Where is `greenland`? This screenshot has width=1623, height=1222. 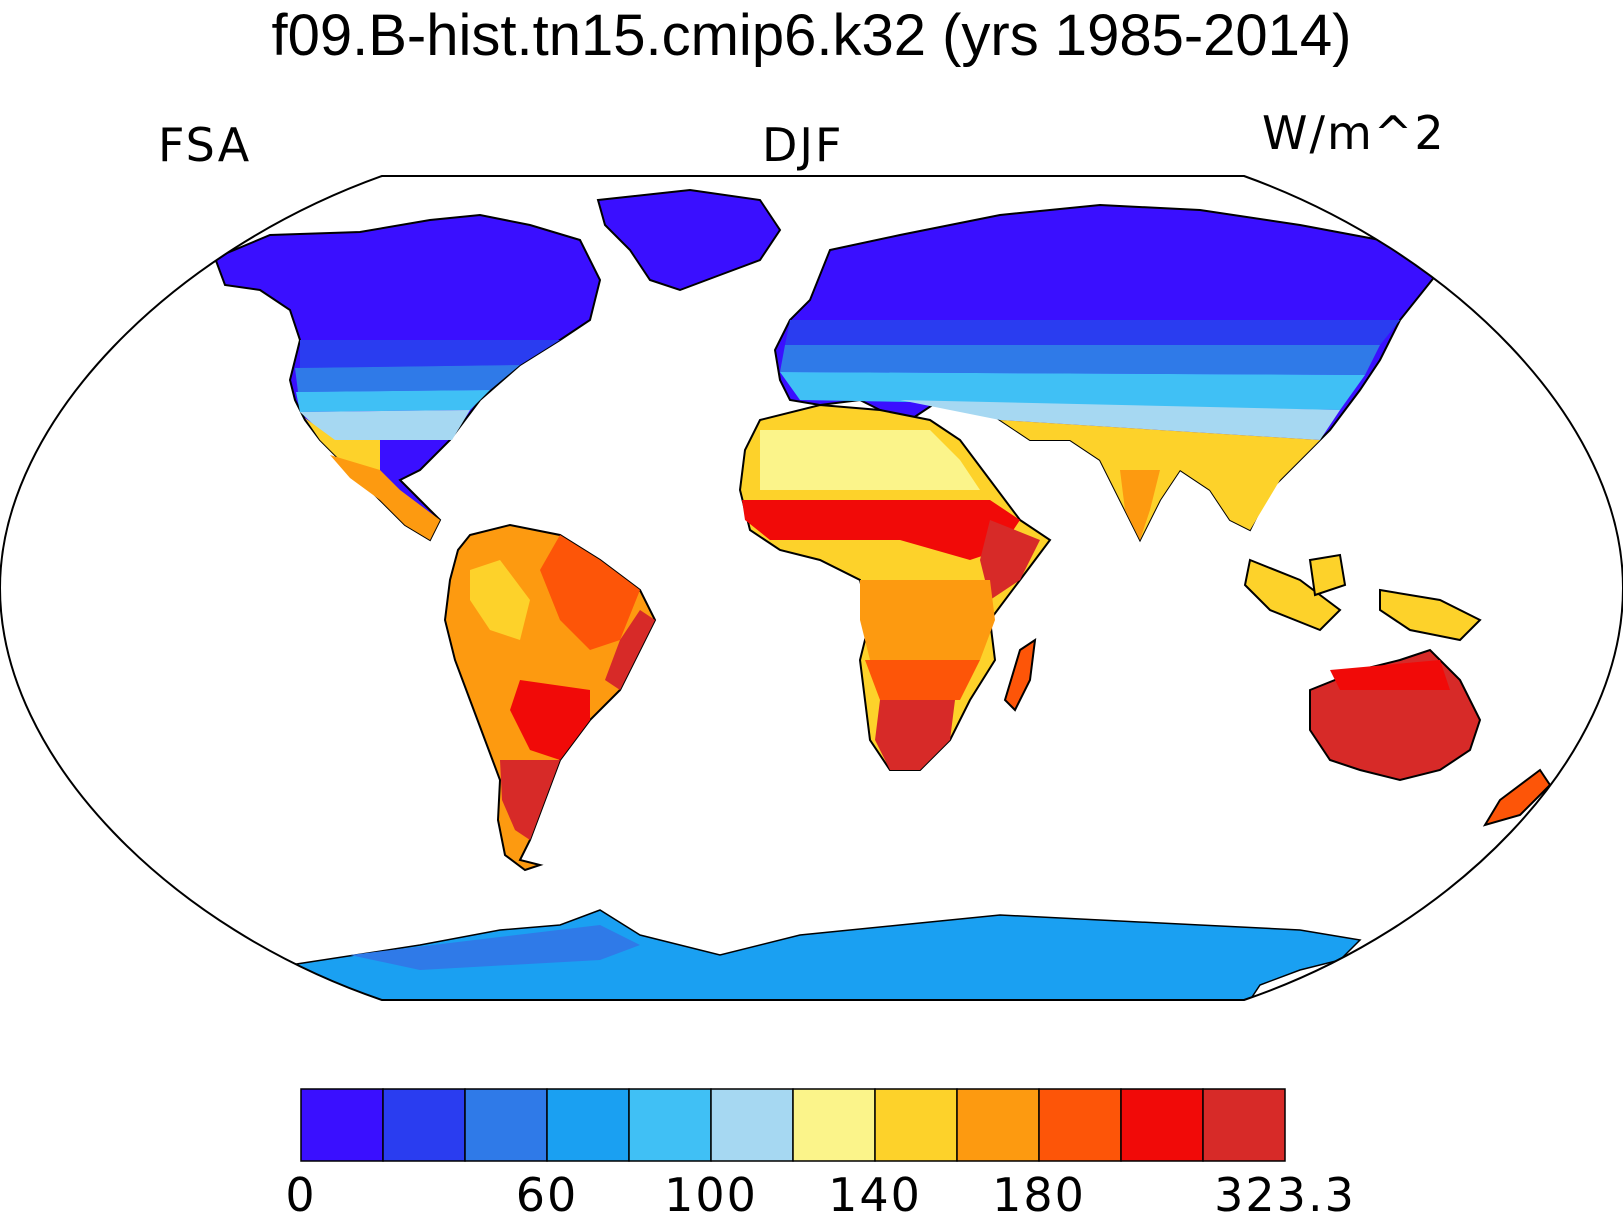 greenland is located at coordinates (689, 240).